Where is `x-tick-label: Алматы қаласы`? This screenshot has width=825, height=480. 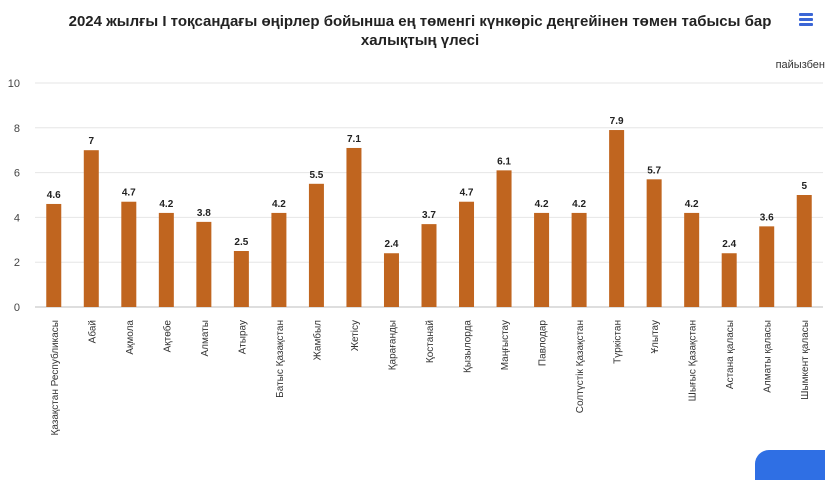
x-tick-label: Алматы қаласы is located at coordinates (768, 356).